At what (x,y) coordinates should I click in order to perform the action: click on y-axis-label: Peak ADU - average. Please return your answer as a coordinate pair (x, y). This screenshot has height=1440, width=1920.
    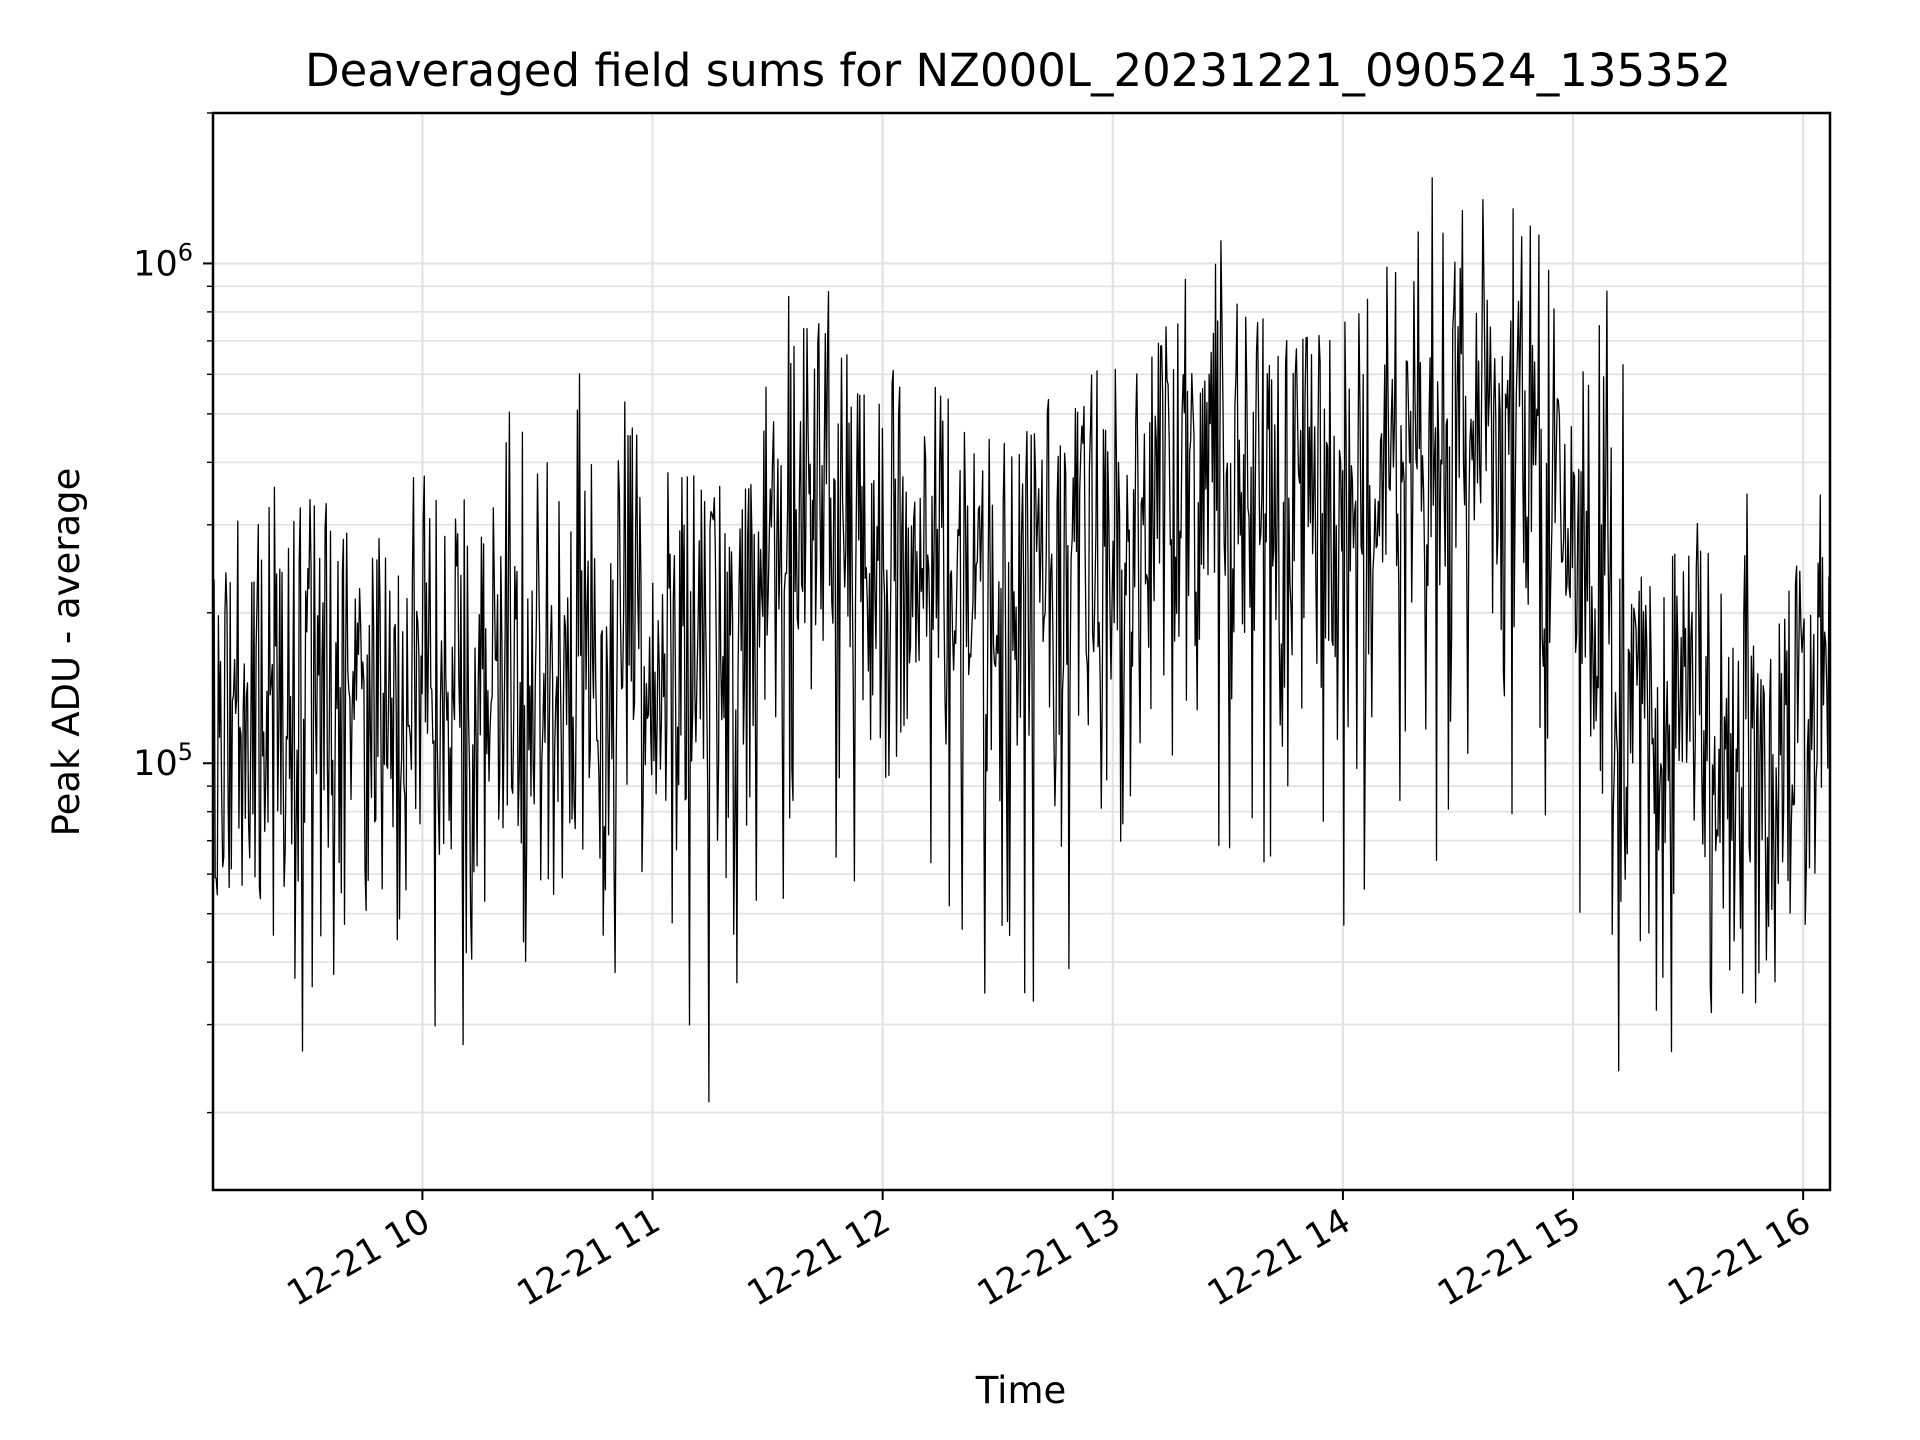
    Looking at the image, I should click on (66, 652).